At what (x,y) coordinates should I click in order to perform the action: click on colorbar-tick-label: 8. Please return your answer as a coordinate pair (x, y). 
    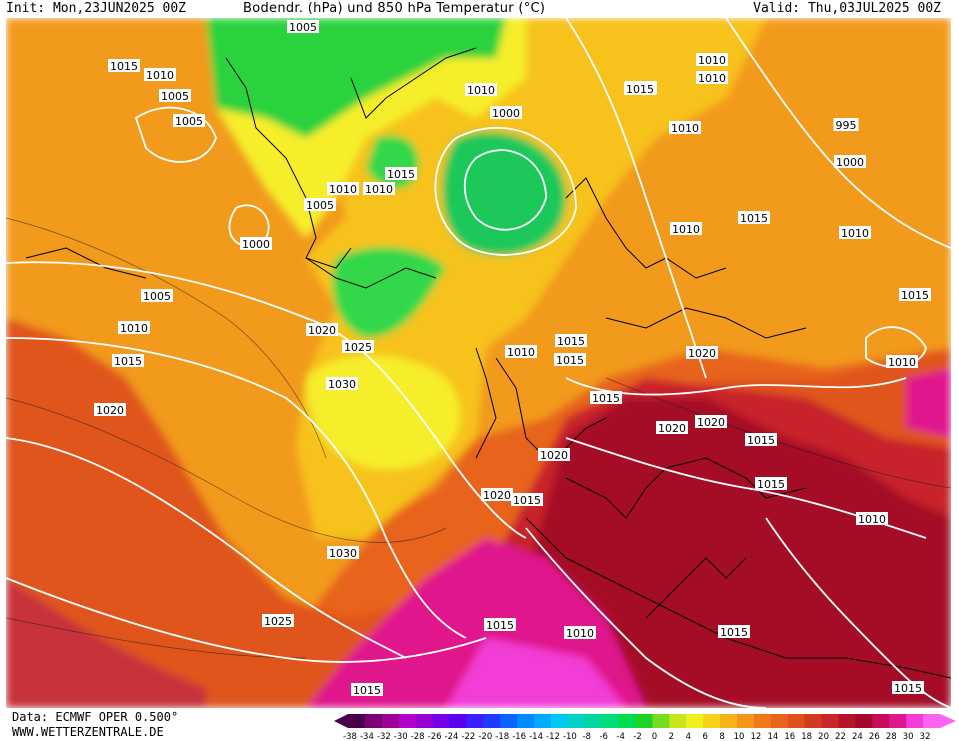
    Looking at the image, I should click on (721, 736).